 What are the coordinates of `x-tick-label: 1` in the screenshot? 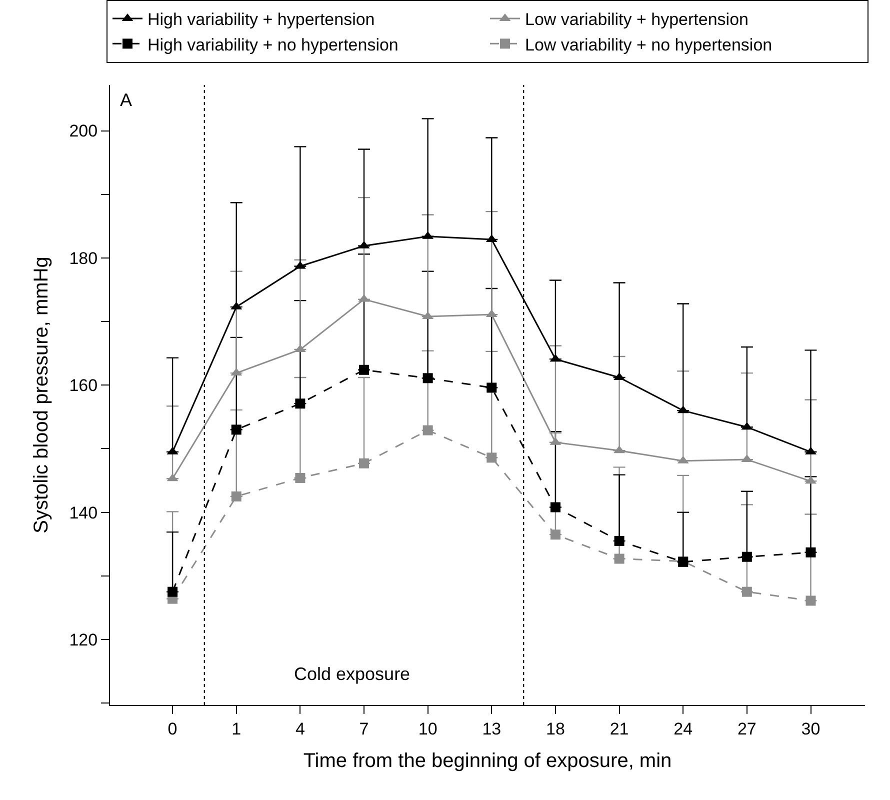 It's located at (237, 728).